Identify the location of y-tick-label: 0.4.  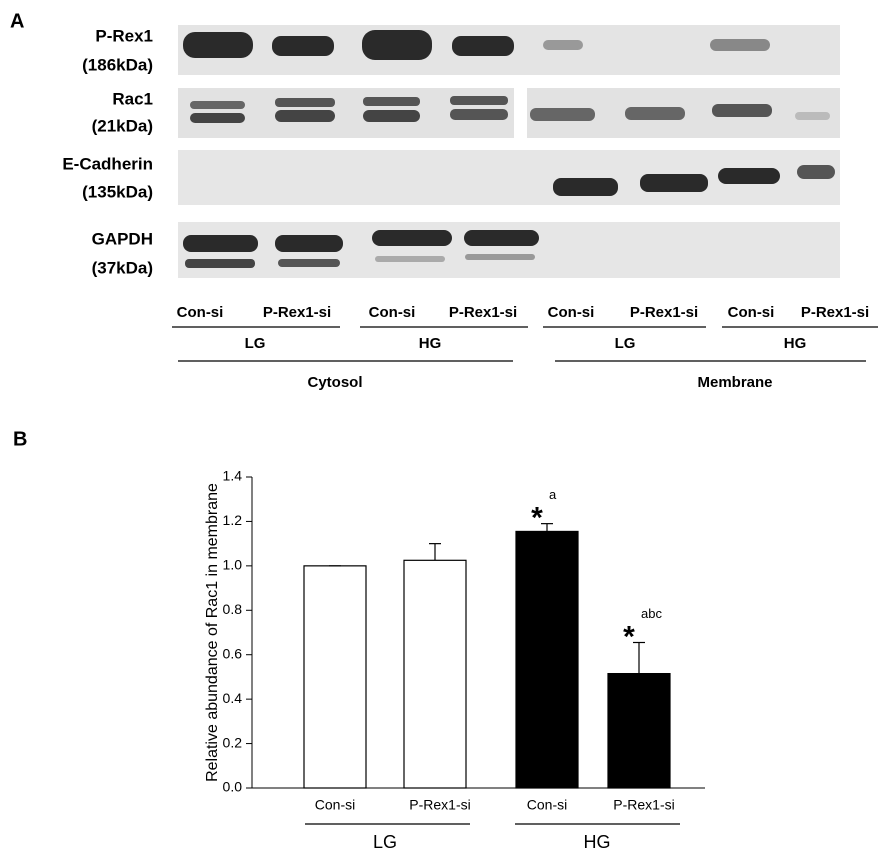
(233, 698).